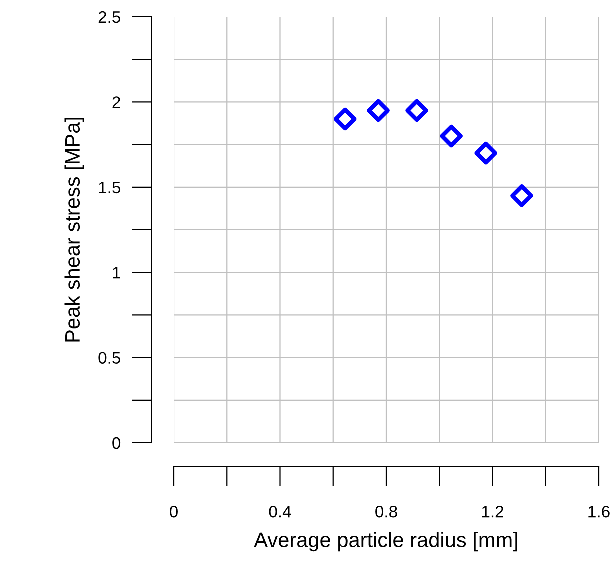 The height and width of the screenshot is (585, 614). I want to click on x-tick-label: 0.4, so click(280, 512).